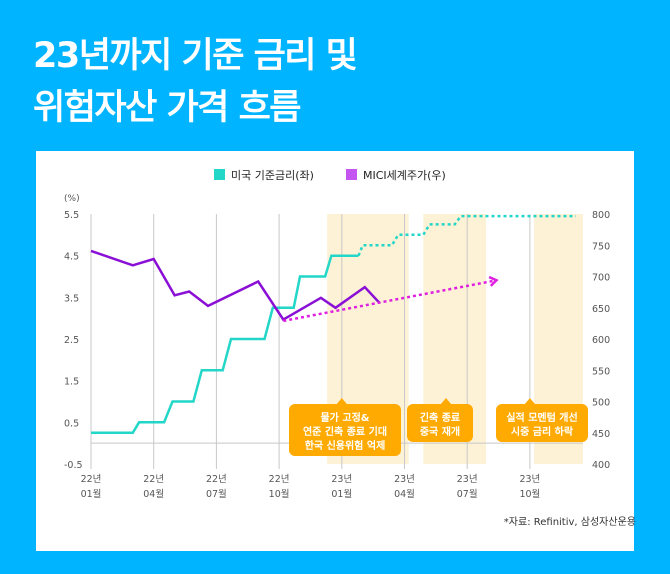 The image size is (670, 574). Describe the element at coordinates (601, 434) in the screenshot. I see `right-axis-tick: 450` at that location.